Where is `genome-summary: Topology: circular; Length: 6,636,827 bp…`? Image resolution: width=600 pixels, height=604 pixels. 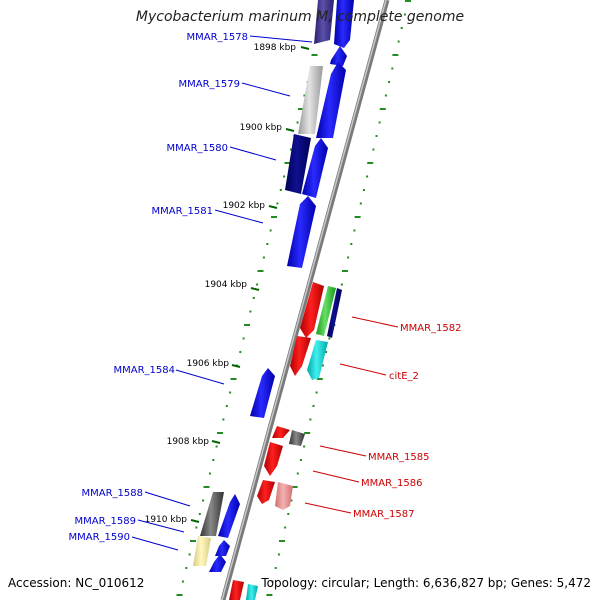
genome-summary: Topology: circular; Length: 6,636,827 bp… is located at coordinates (426, 583).